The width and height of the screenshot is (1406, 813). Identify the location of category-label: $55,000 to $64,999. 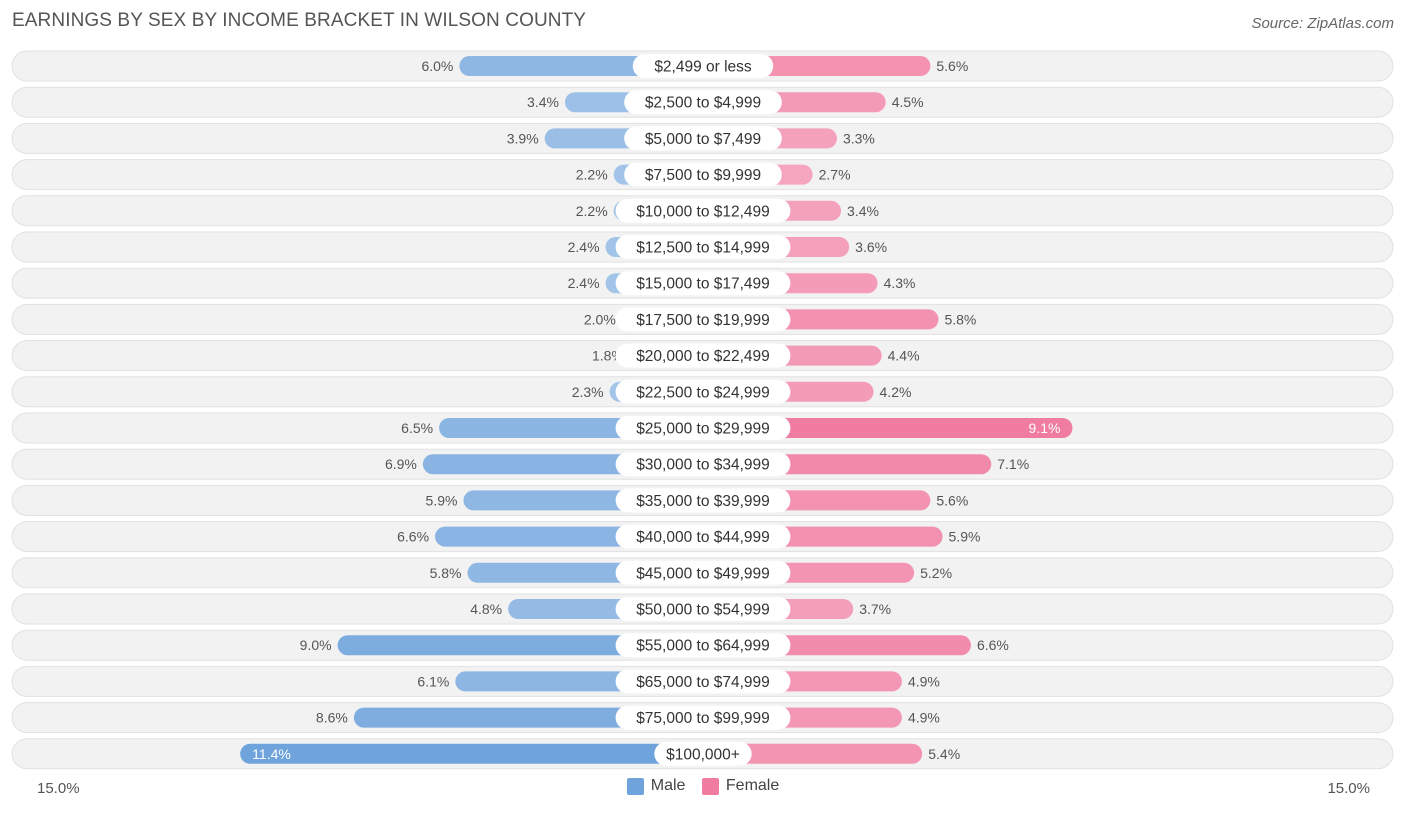
(703, 646).